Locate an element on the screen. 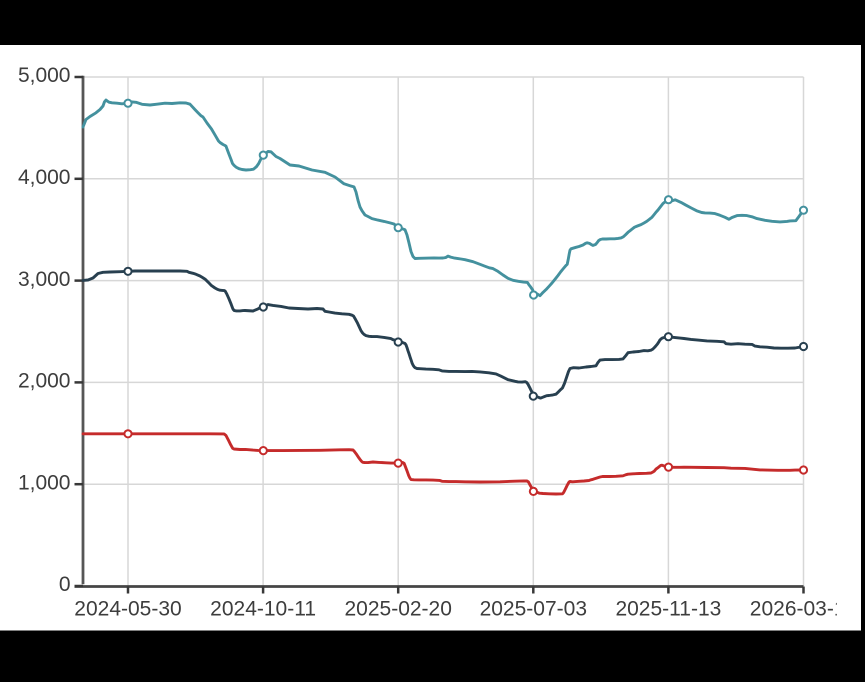 Image resolution: width=865 pixels, height=682 pixels. svg-text: 2024-10-11 is located at coordinates (263, 609).